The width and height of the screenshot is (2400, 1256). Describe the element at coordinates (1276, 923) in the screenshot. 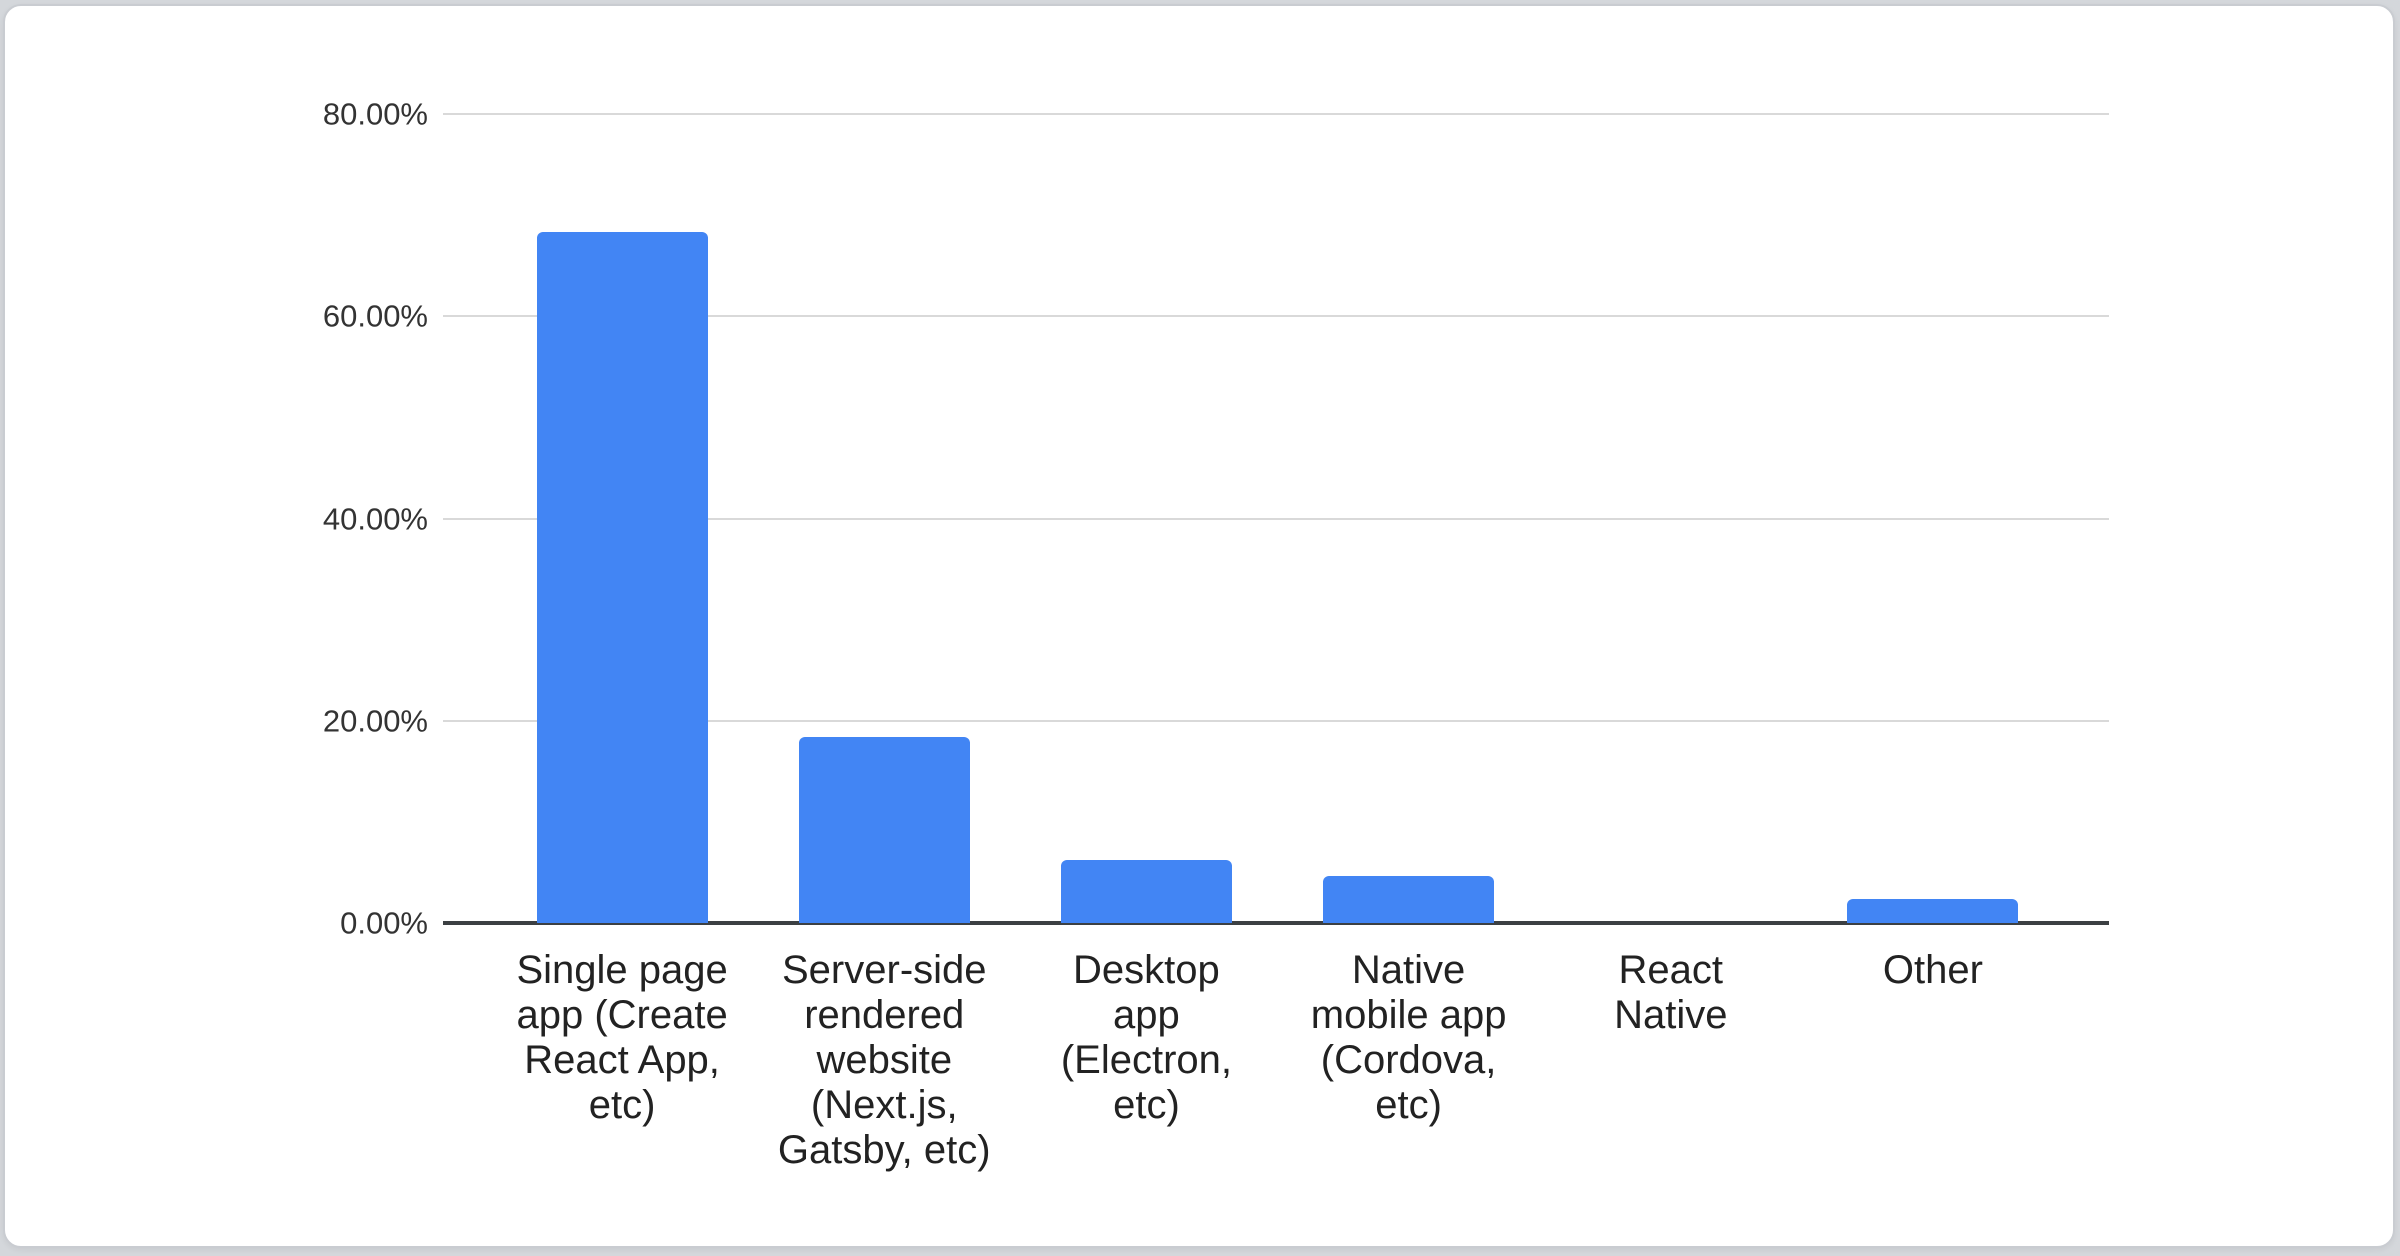

I see `x-axis-line` at that location.